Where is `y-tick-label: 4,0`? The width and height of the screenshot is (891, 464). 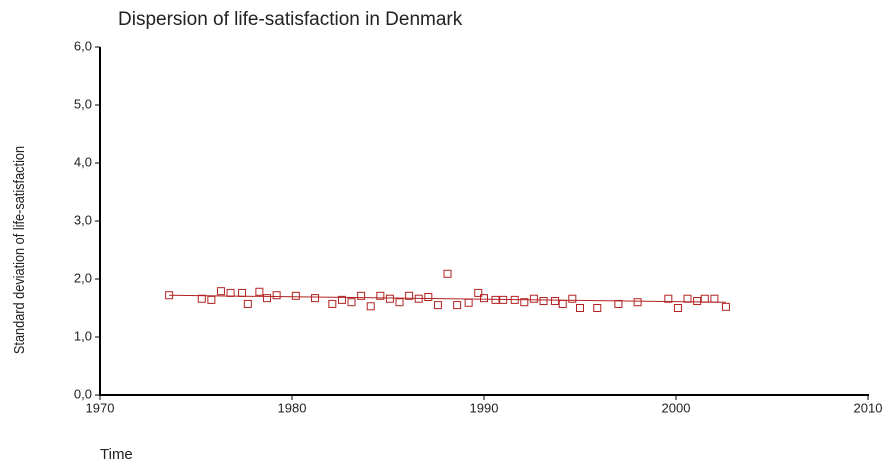
y-tick-label: 4,0 is located at coordinates (83, 161).